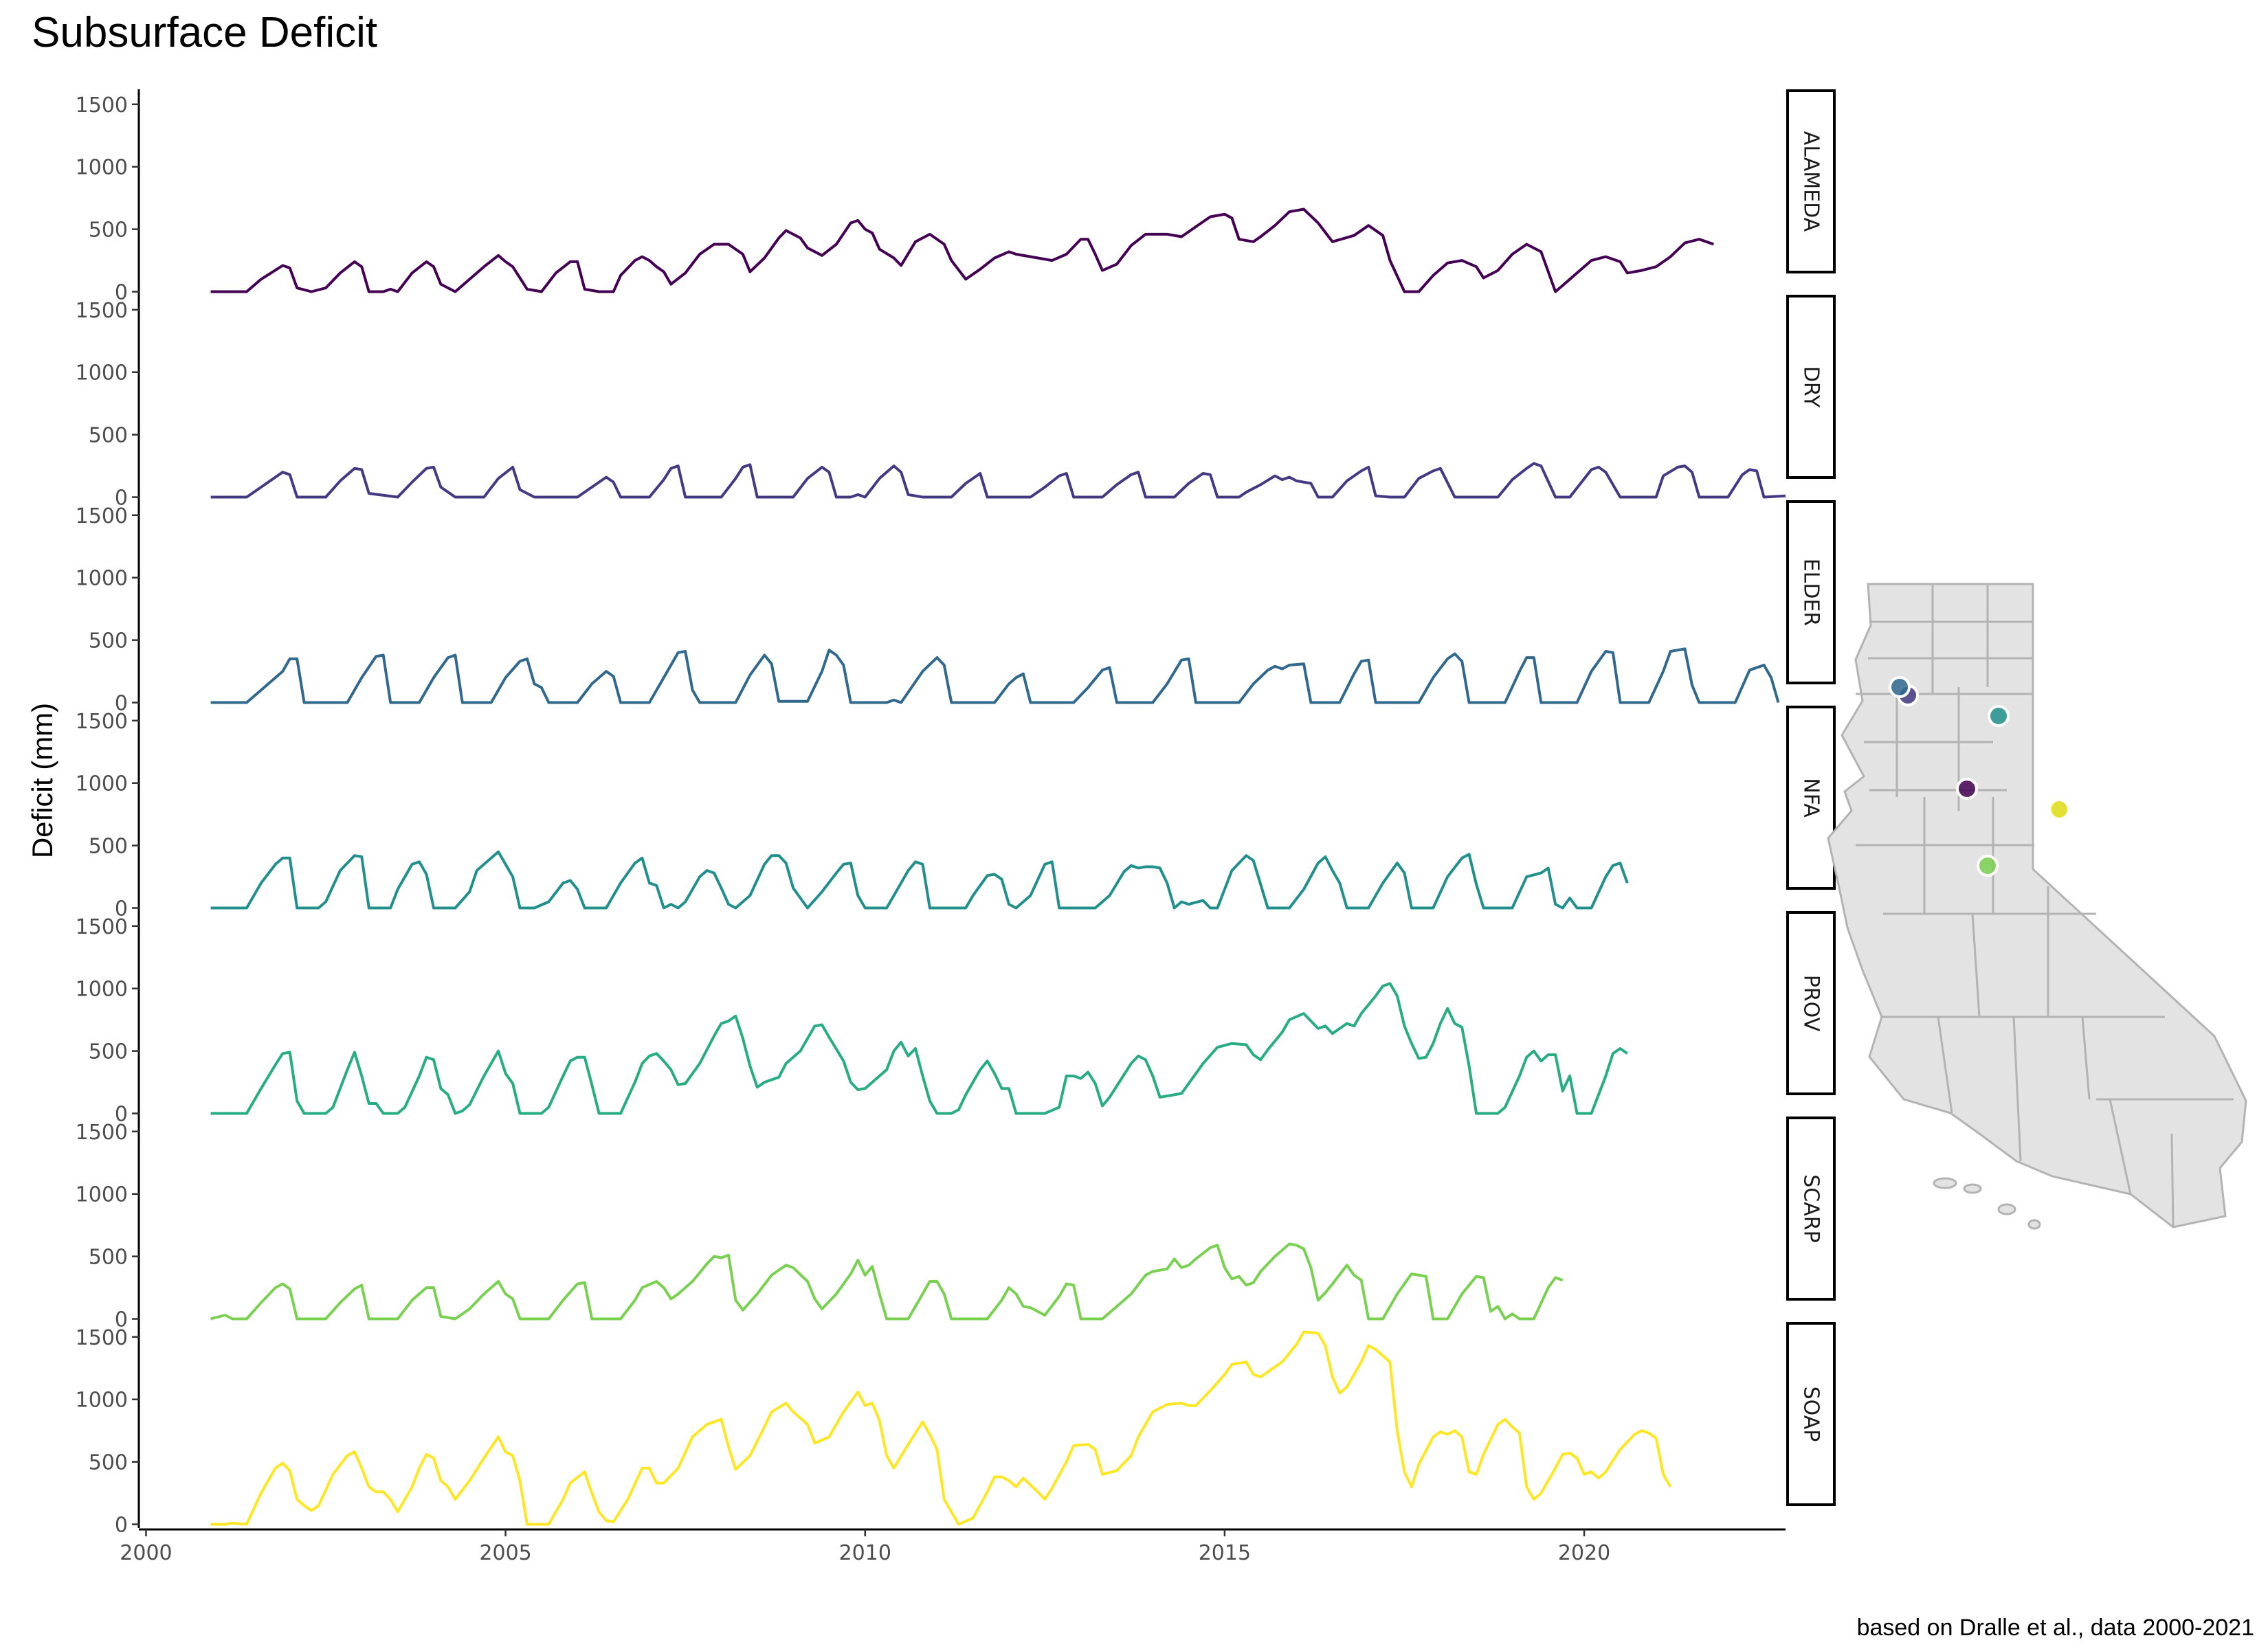 Image resolution: width=2268 pixels, height=1649 pixels. I want to click on series-line-soap, so click(941, 1428).